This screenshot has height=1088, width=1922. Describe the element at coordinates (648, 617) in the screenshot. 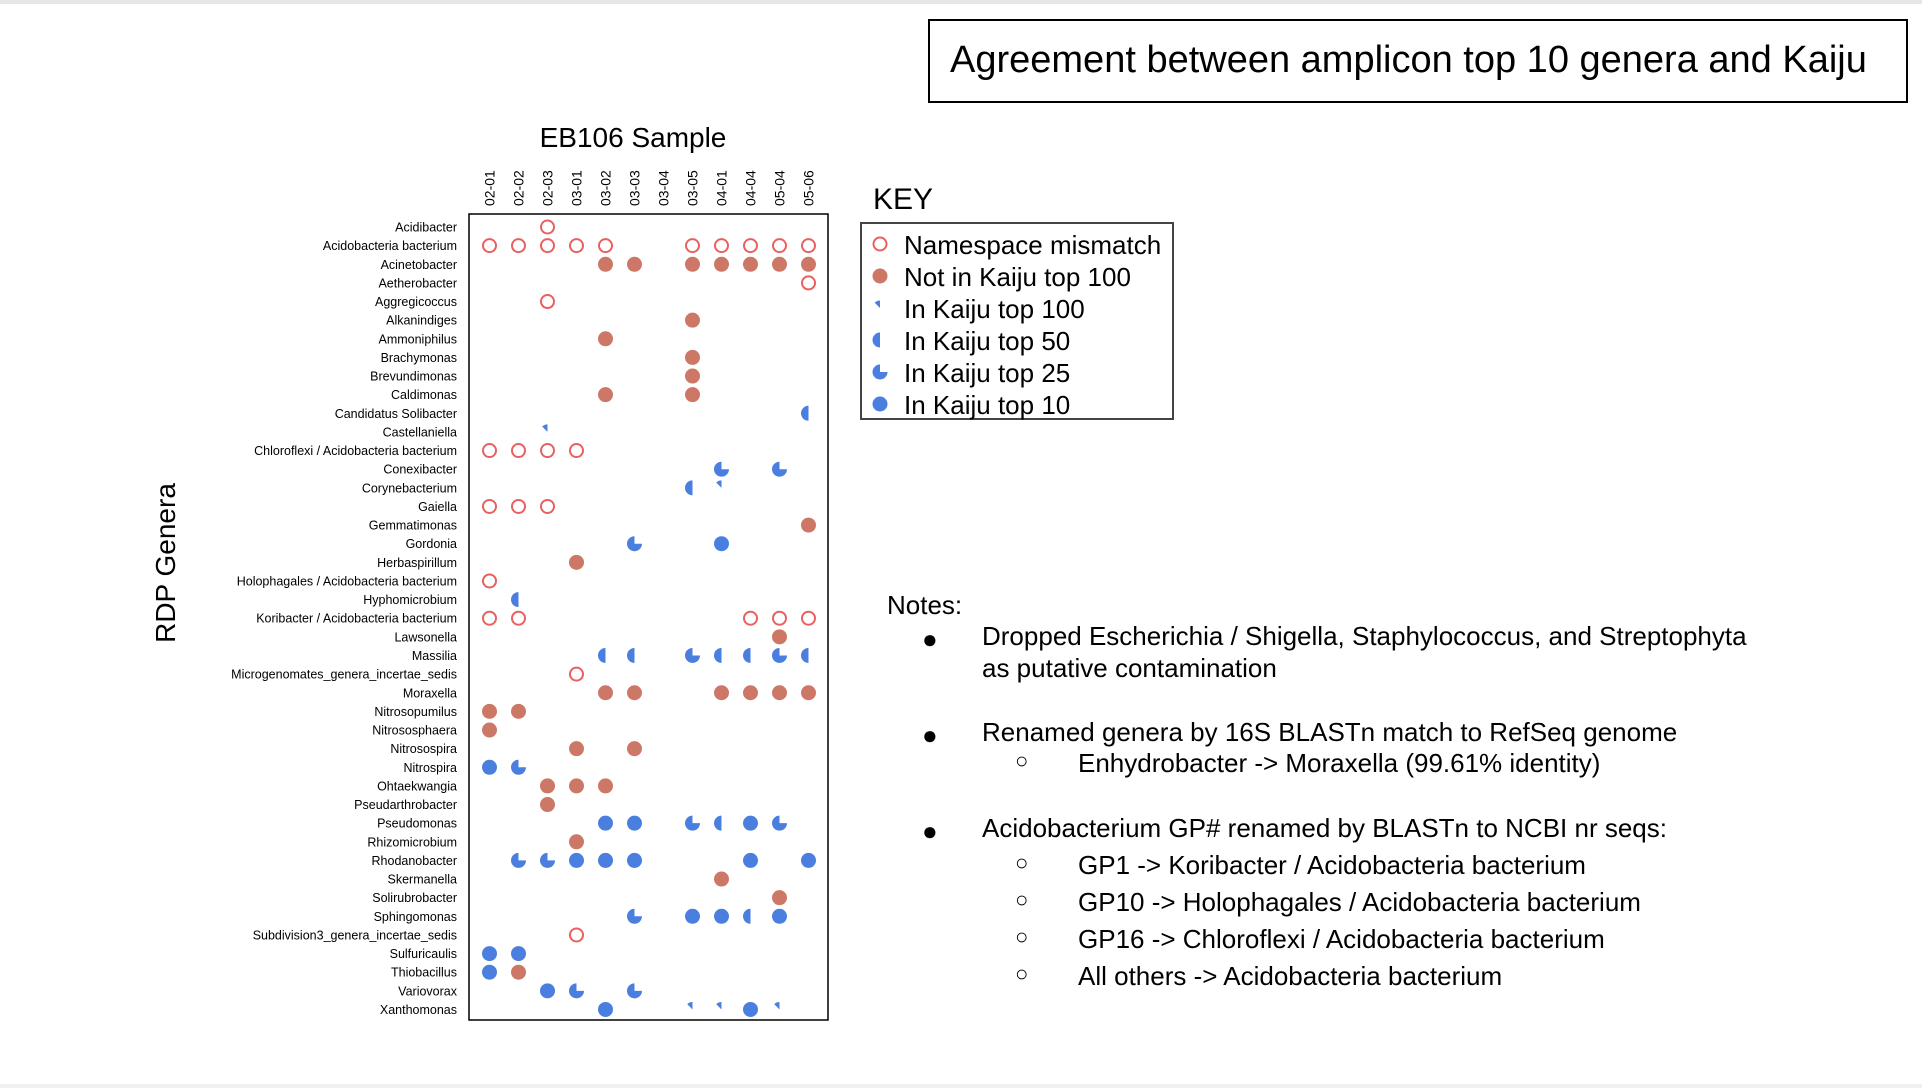

I see `plot-frame` at that location.